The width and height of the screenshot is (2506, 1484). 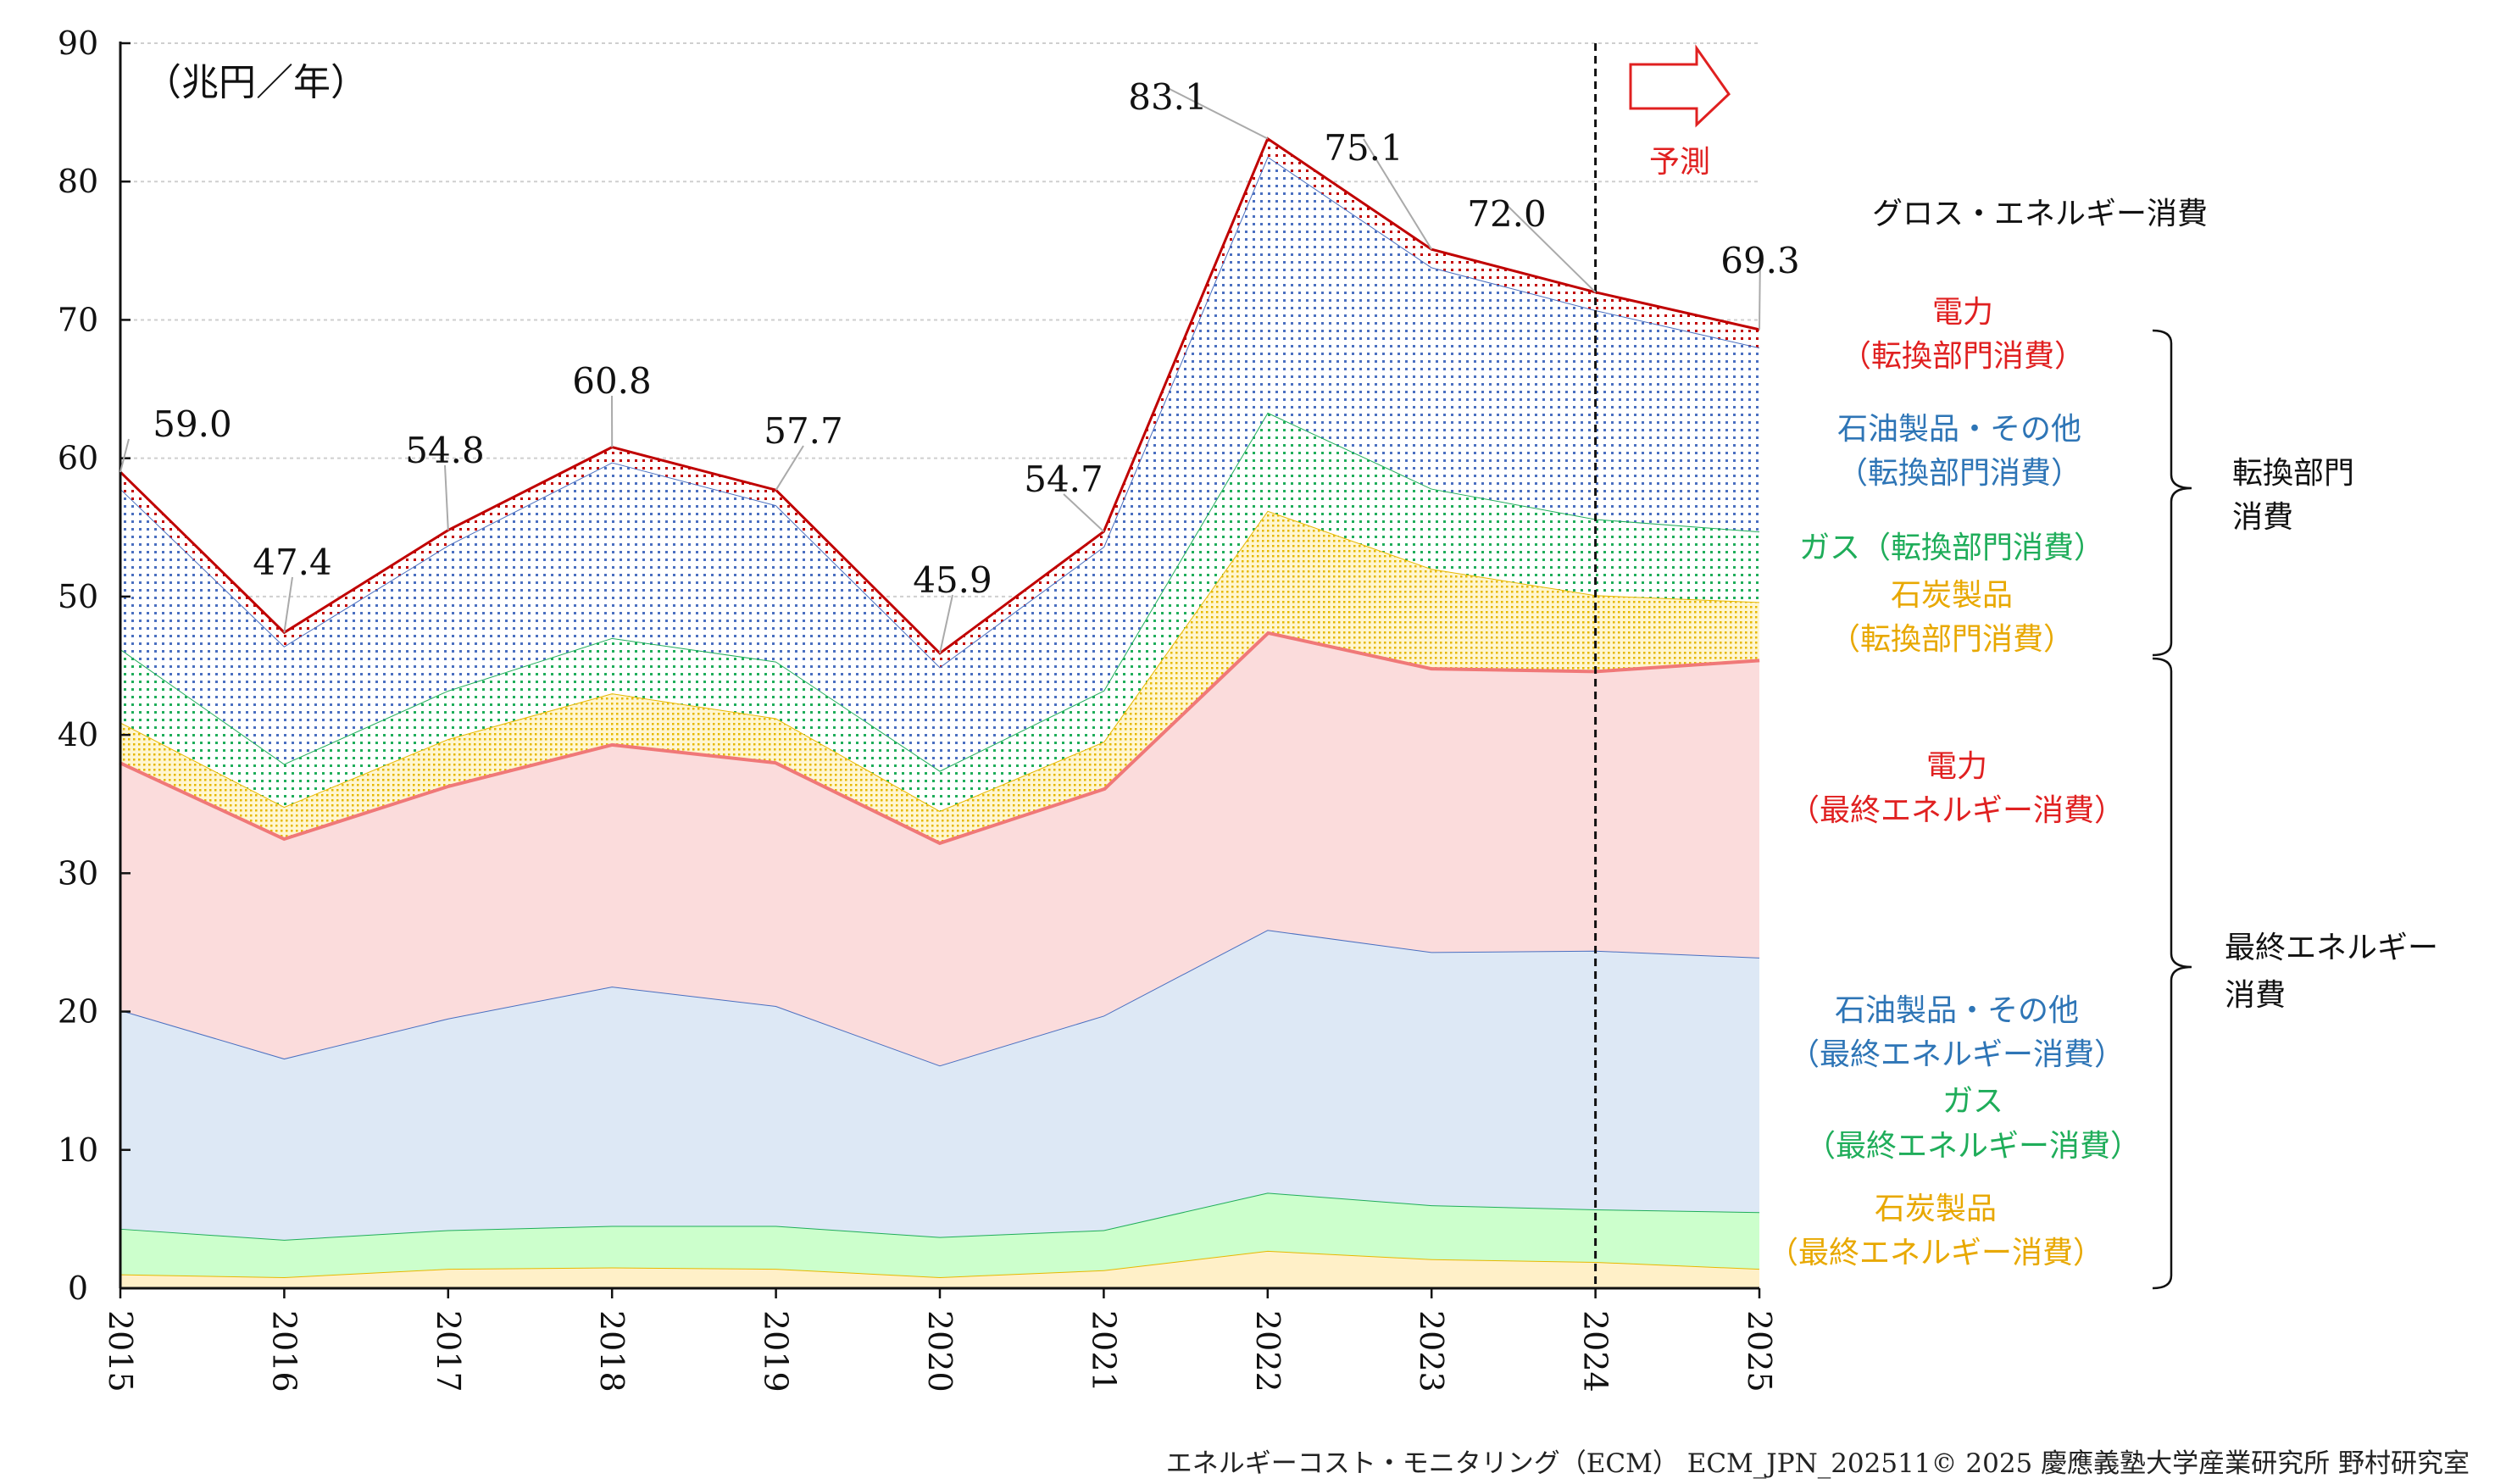 I want to click on forecast-marker: 予測, so click(x=1680, y=112).